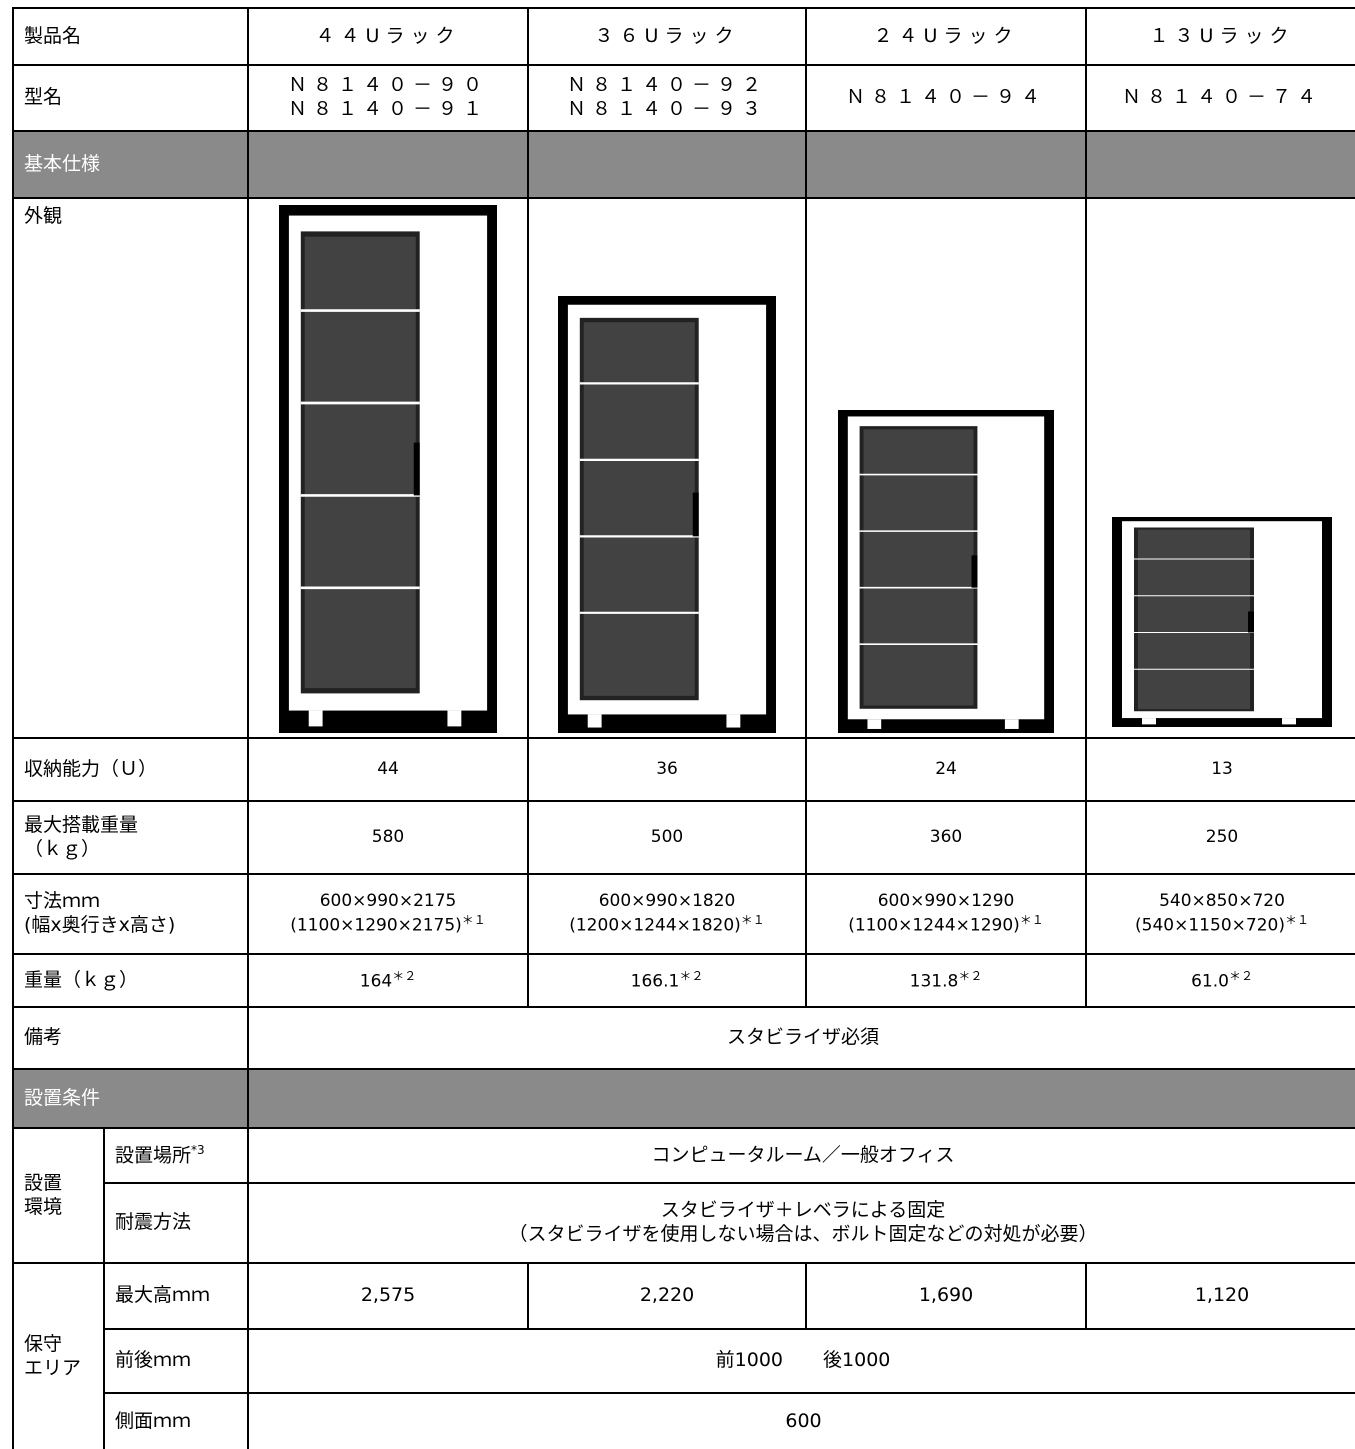 The width and height of the screenshot is (1355, 1449). Describe the element at coordinates (388, 85) in the screenshot. I see `model-line: Ｎ８１４０－９０` at that location.